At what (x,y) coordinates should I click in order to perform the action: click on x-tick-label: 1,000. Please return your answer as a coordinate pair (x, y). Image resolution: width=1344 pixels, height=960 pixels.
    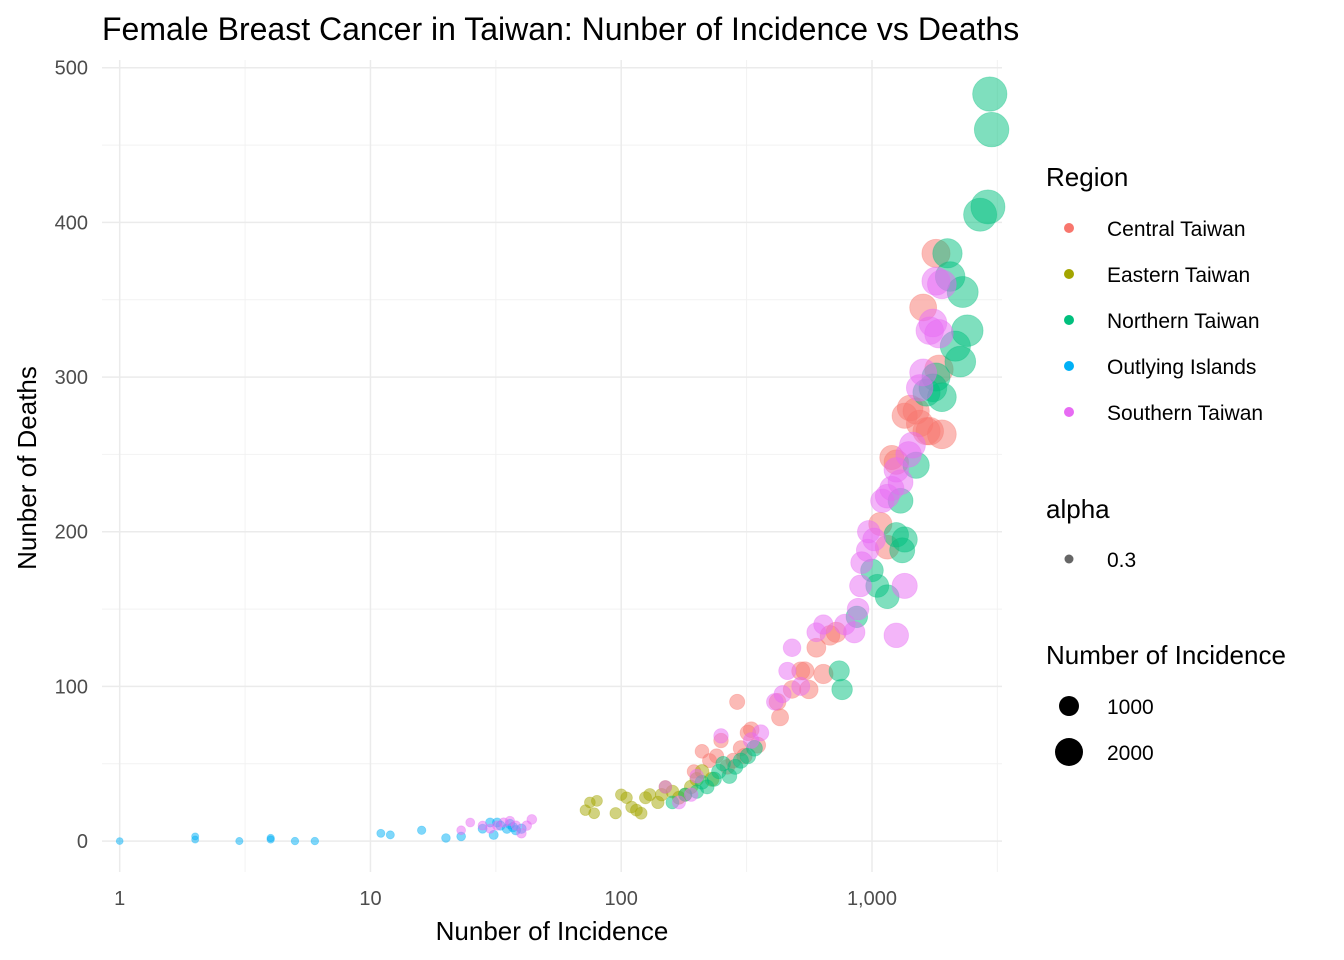
    Looking at the image, I should click on (872, 899).